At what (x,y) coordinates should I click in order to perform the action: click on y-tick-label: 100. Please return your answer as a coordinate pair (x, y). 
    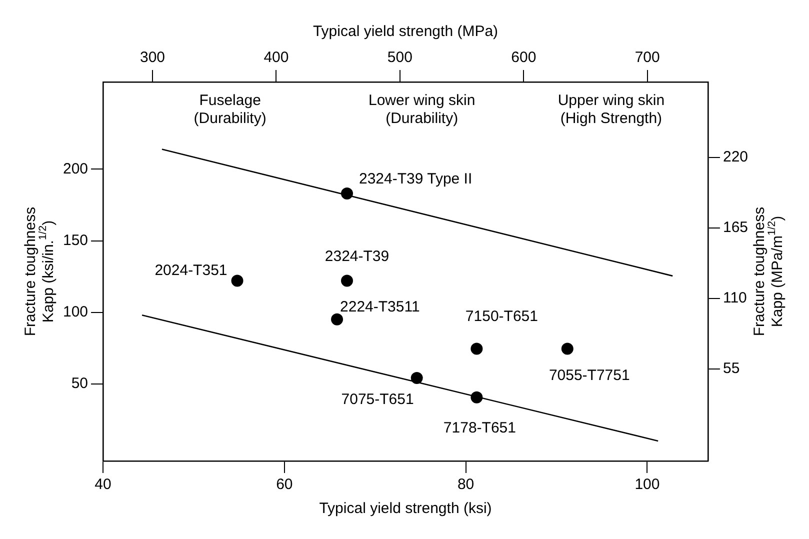
    Looking at the image, I should click on (75, 311).